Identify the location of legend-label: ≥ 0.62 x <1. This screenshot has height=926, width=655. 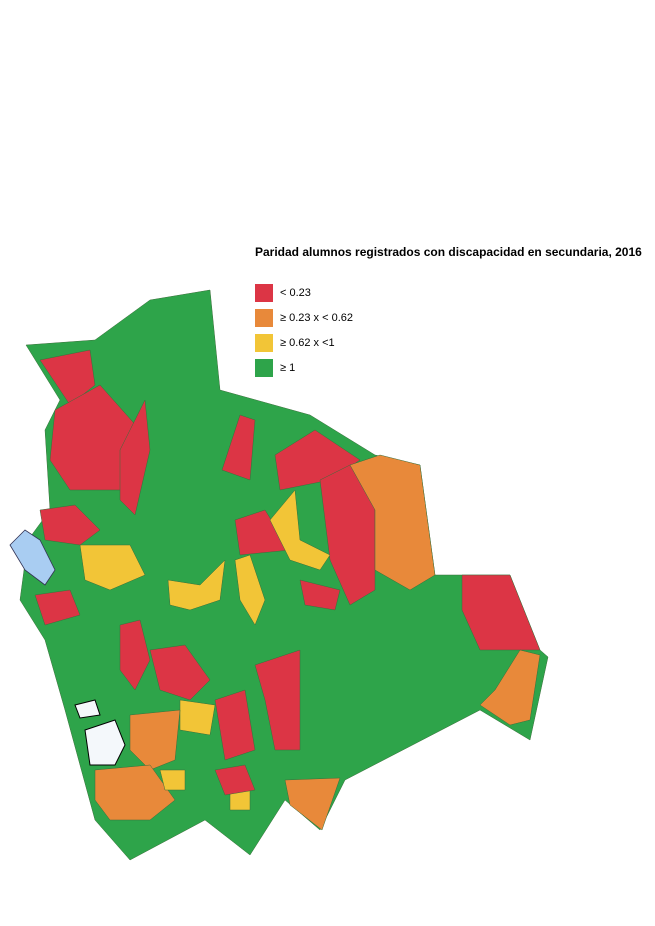
(307, 343).